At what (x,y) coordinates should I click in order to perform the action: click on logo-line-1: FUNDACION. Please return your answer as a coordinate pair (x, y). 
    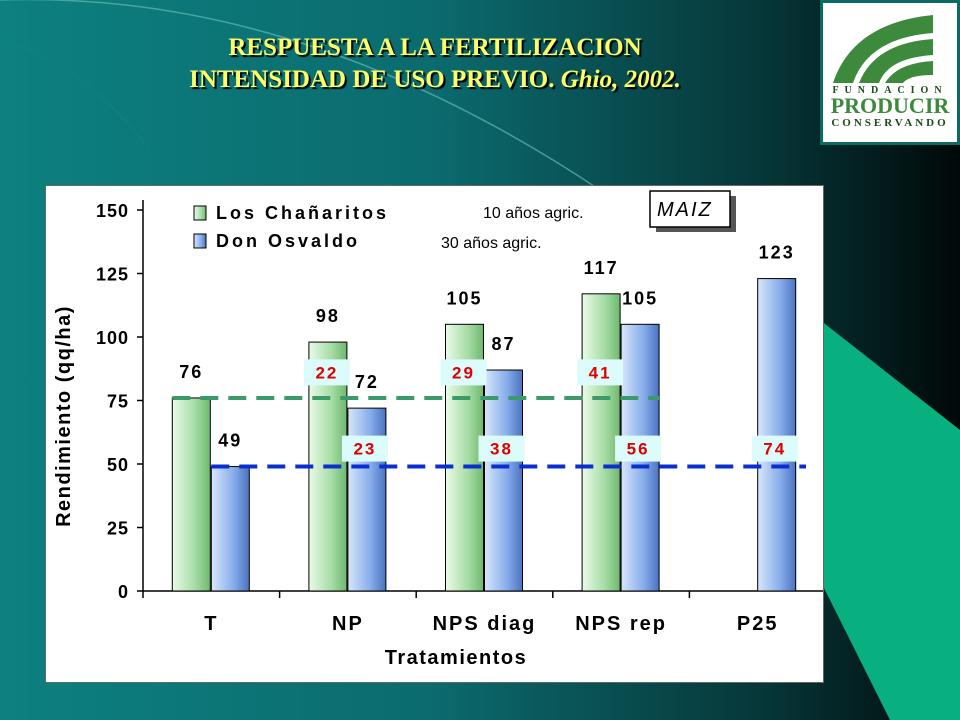
    Looking at the image, I should click on (890, 90).